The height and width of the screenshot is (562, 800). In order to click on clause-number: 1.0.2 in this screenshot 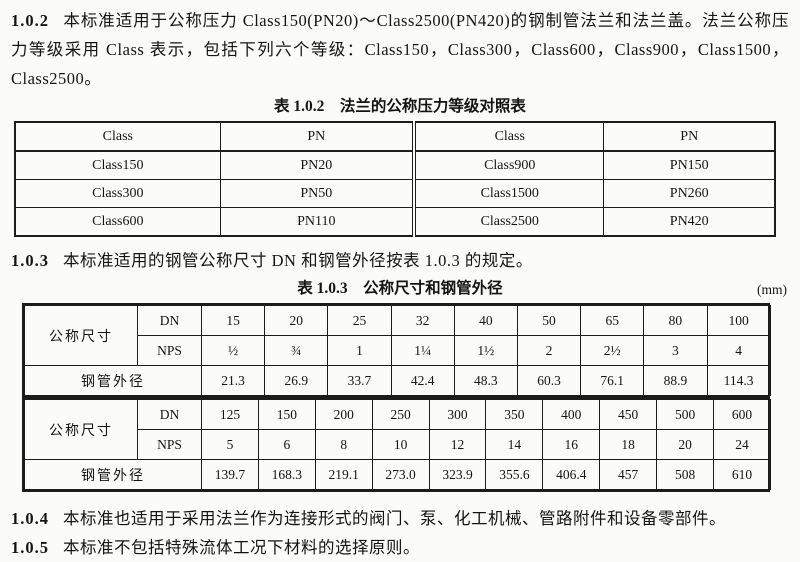, I will do `click(30, 20)`.